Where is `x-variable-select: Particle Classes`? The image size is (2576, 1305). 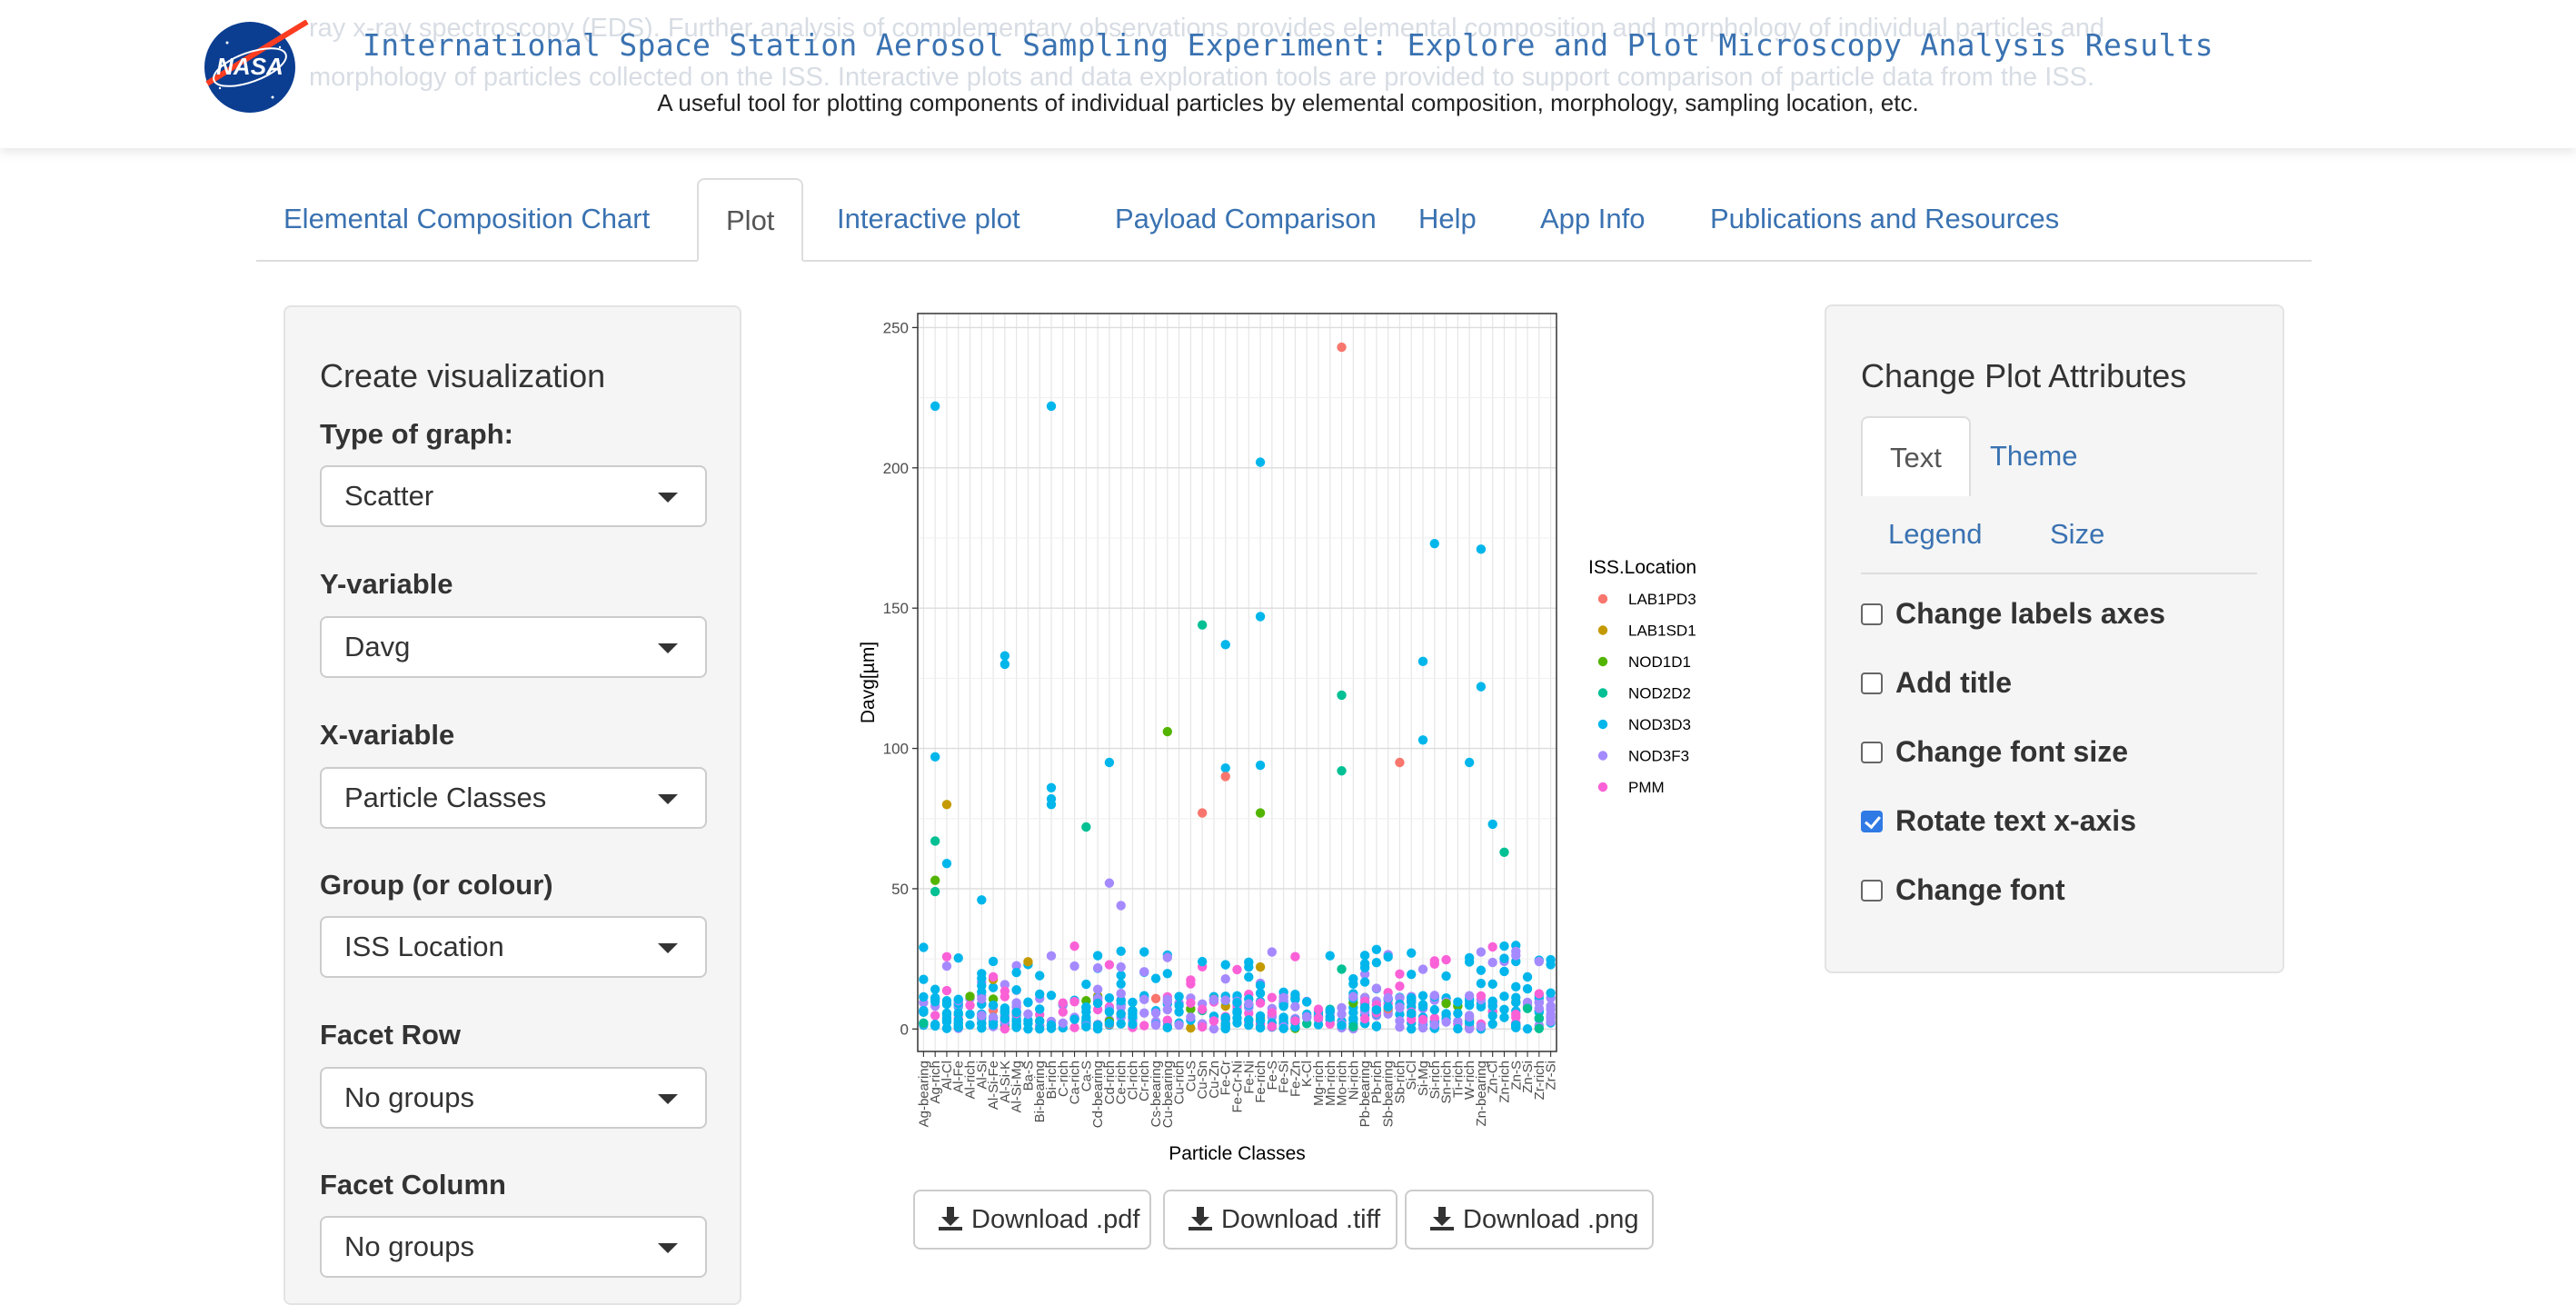
x-variable-select: Particle Classes is located at coordinates (513, 798).